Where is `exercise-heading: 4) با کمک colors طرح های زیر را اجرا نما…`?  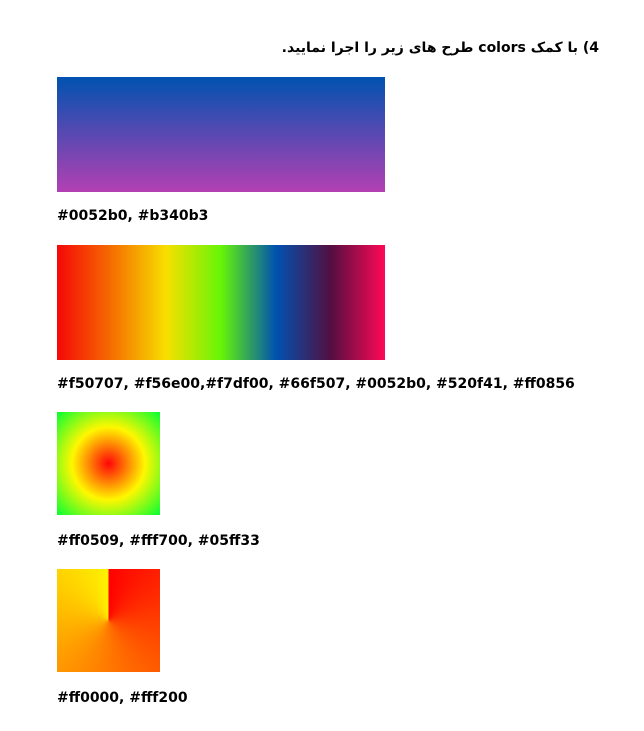 exercise-heading: 4) با کمک colors طرح های زیر را اجرا نما… is located at coordinates (440, 48).